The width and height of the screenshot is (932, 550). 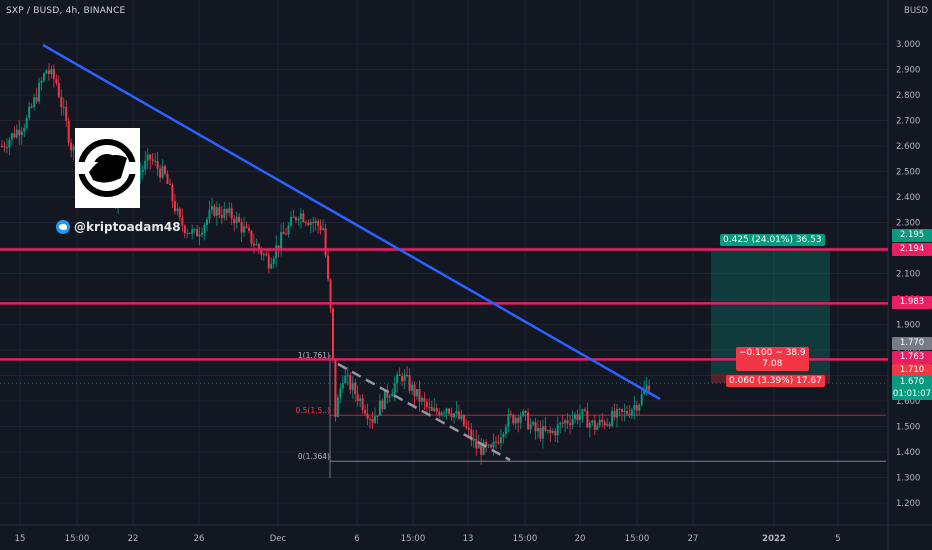 I want to click on fib-label: 1(1.761), so click(x=314, y=355).